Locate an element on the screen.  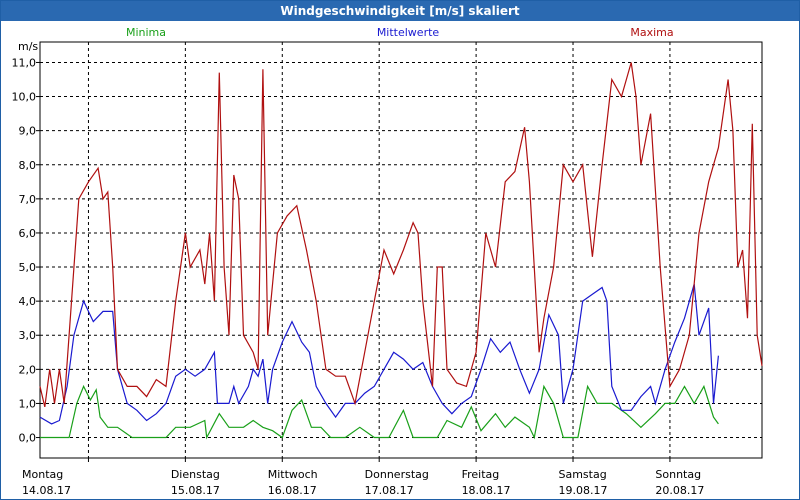
legend-maxima: Maxima is located at coordinates (651, 32).